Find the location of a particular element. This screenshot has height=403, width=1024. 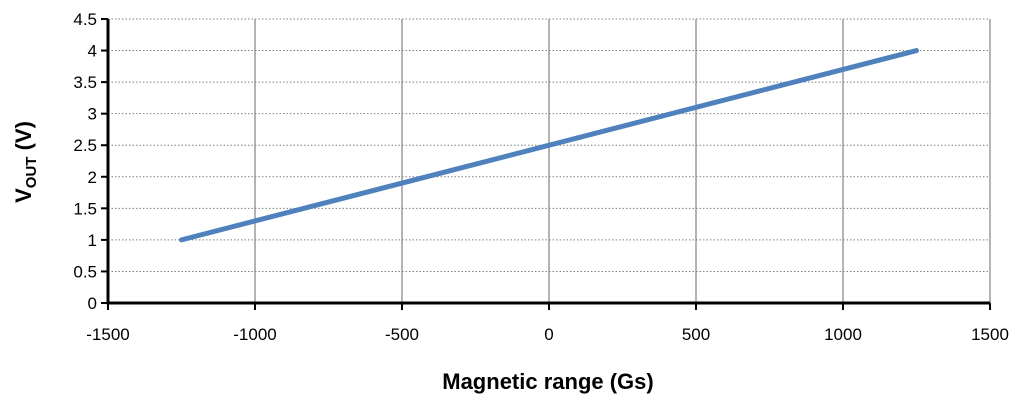

y-tick-label: 0 is located at coordinates (92, 303).